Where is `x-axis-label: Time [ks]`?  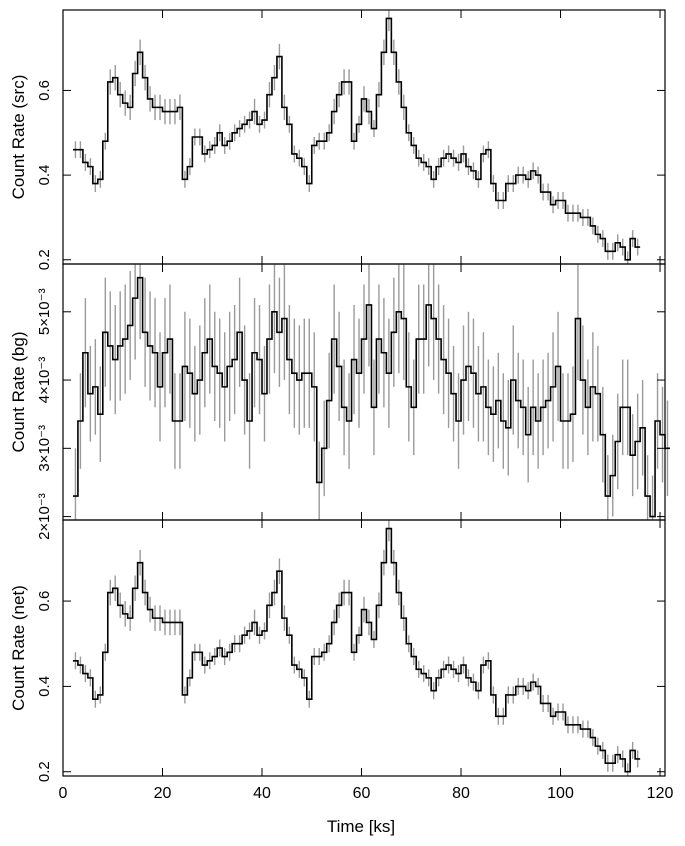
x-axis-label: Time [ks] is located at coordinates (361, 826).